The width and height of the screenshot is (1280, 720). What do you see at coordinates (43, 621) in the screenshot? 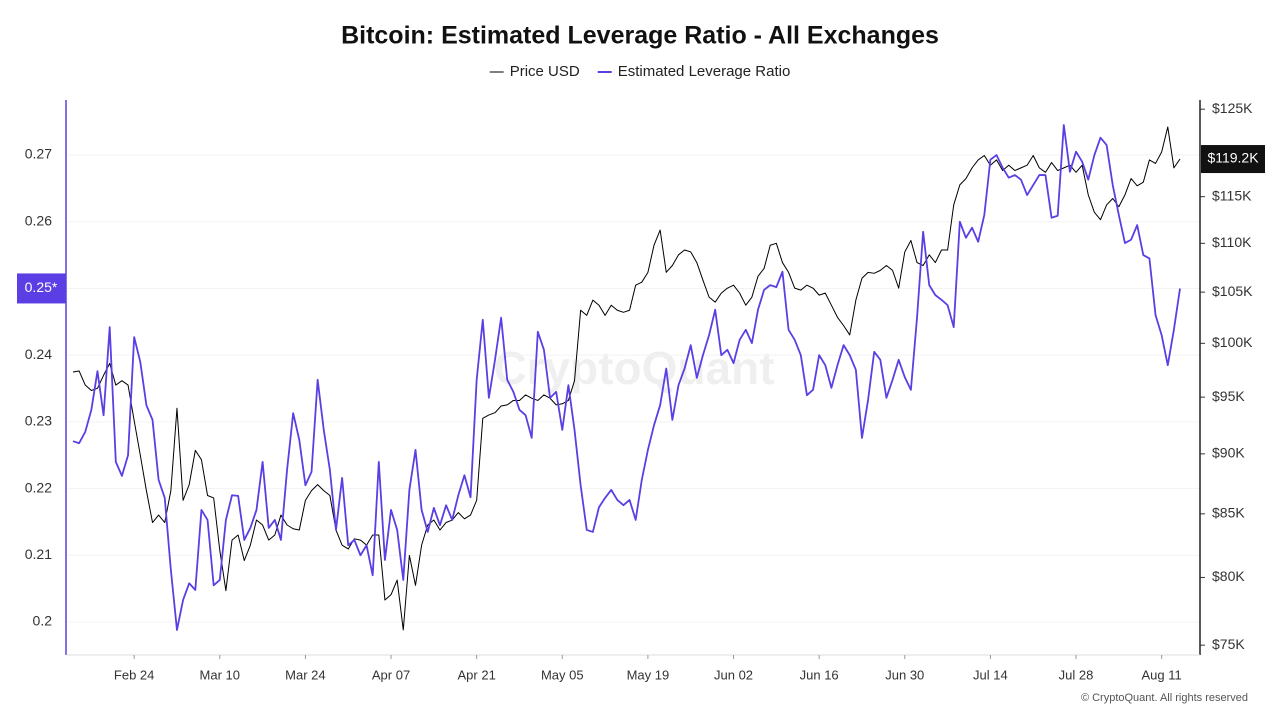
I see `y-tick-label: 0.2` at bounding box center [43, 621].